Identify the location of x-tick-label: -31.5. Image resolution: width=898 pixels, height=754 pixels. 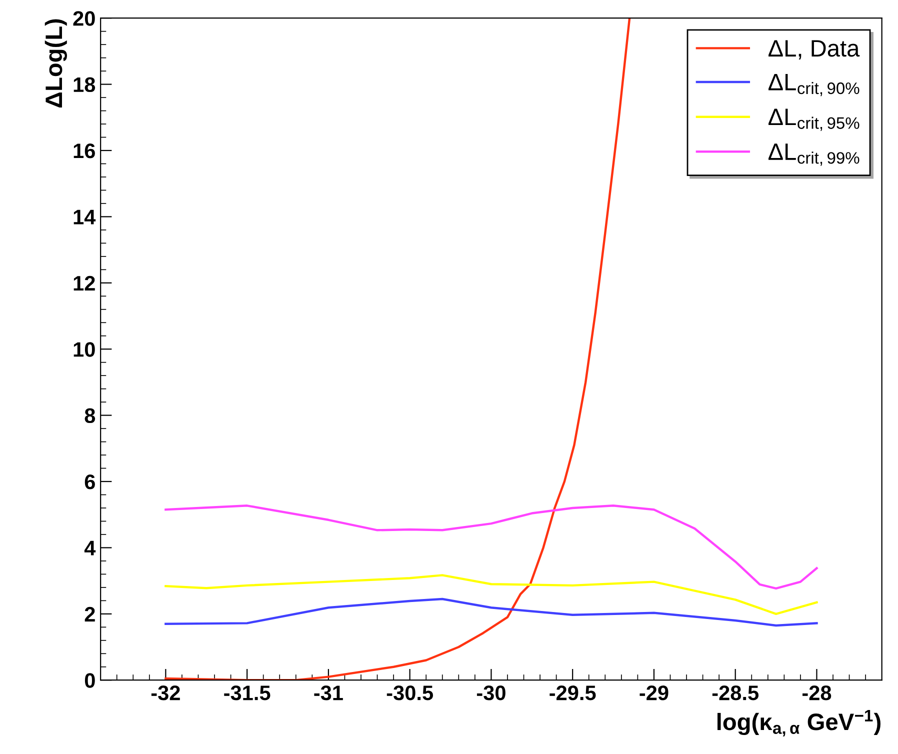
(247, 693).